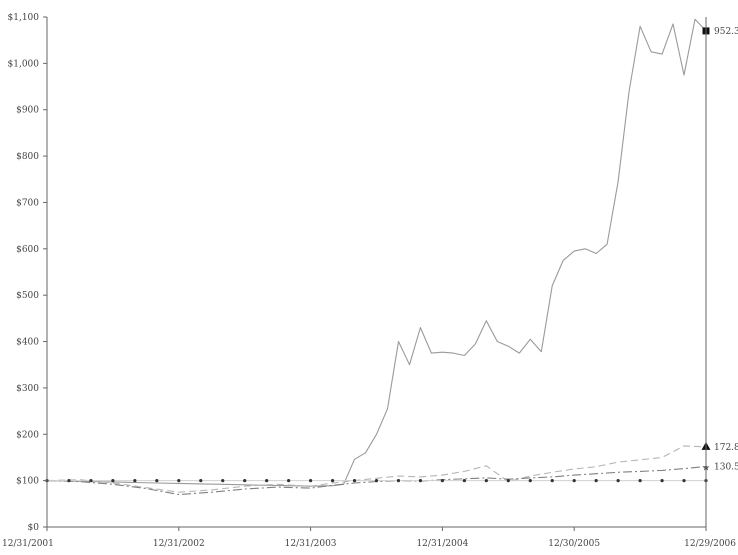 The image size is (738, 555). Describe the element at coordinates (311, 544) in the screenshot. I see `x-tick-label: 12/31/2003` at that location.